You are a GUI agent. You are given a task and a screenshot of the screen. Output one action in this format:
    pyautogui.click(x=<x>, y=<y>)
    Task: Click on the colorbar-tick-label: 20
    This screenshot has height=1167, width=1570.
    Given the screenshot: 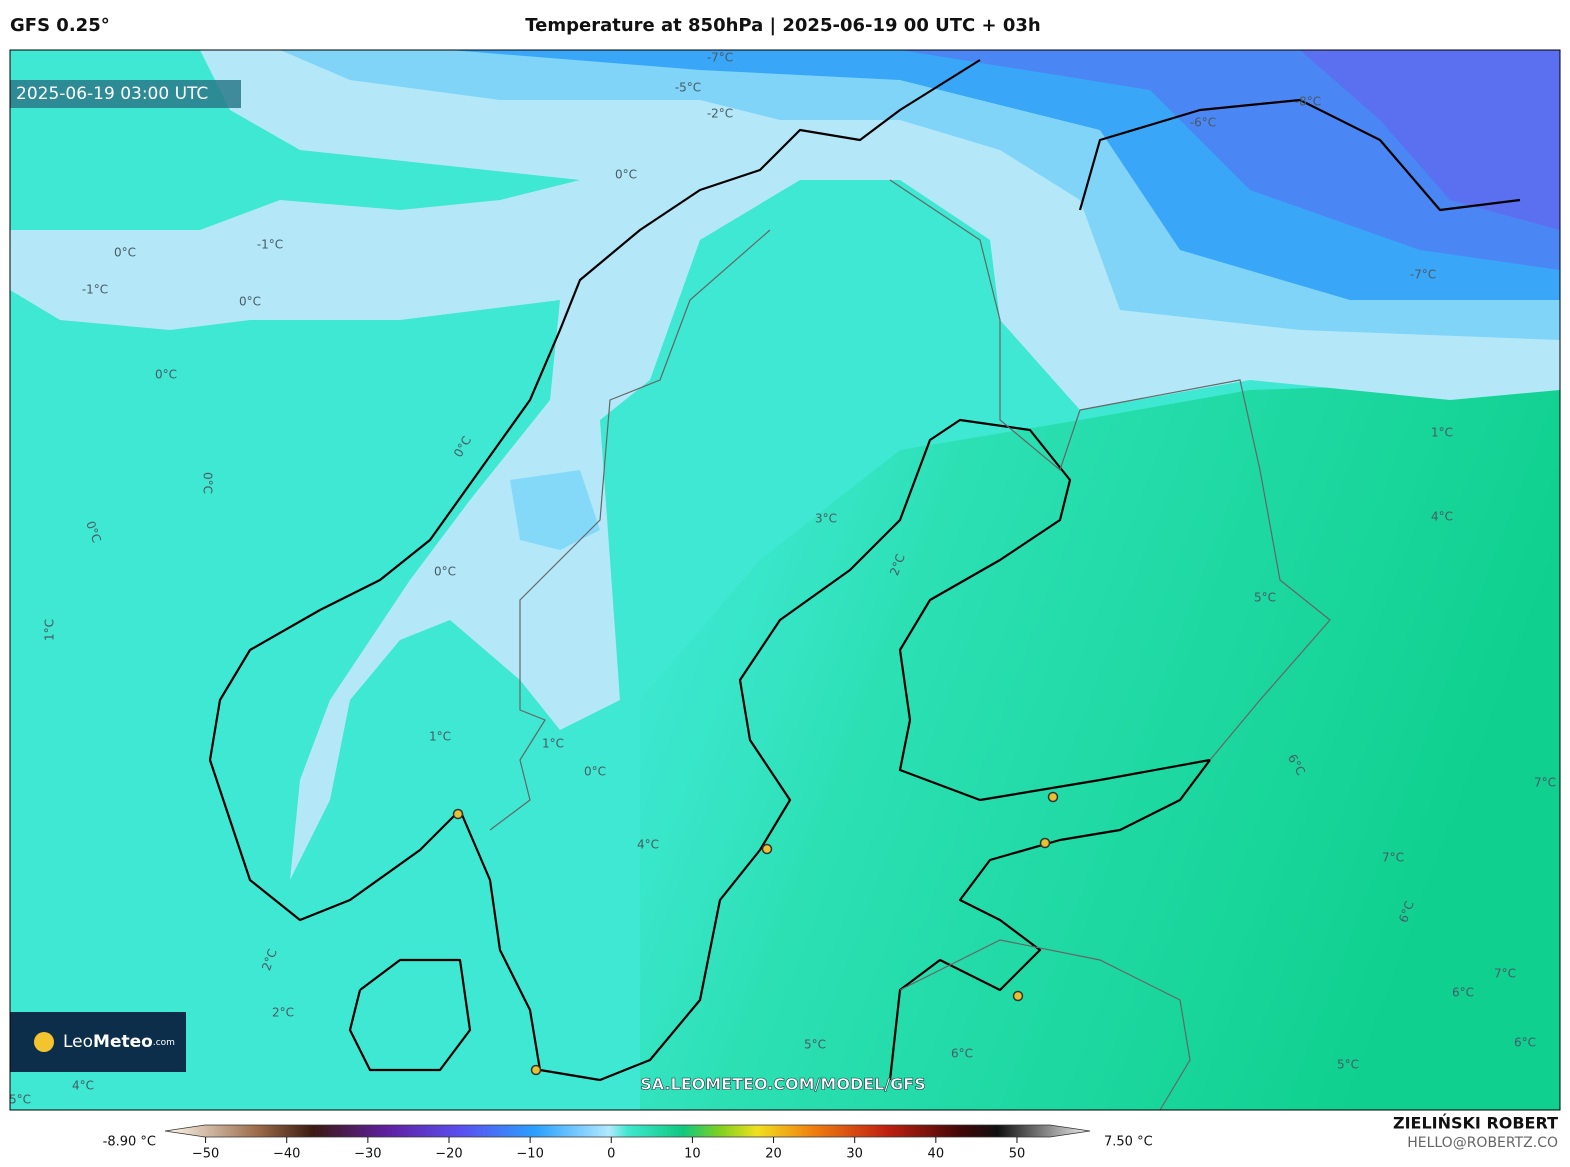 What is the action you would take?
    pyautogui.click(x=773, y=1154)
    